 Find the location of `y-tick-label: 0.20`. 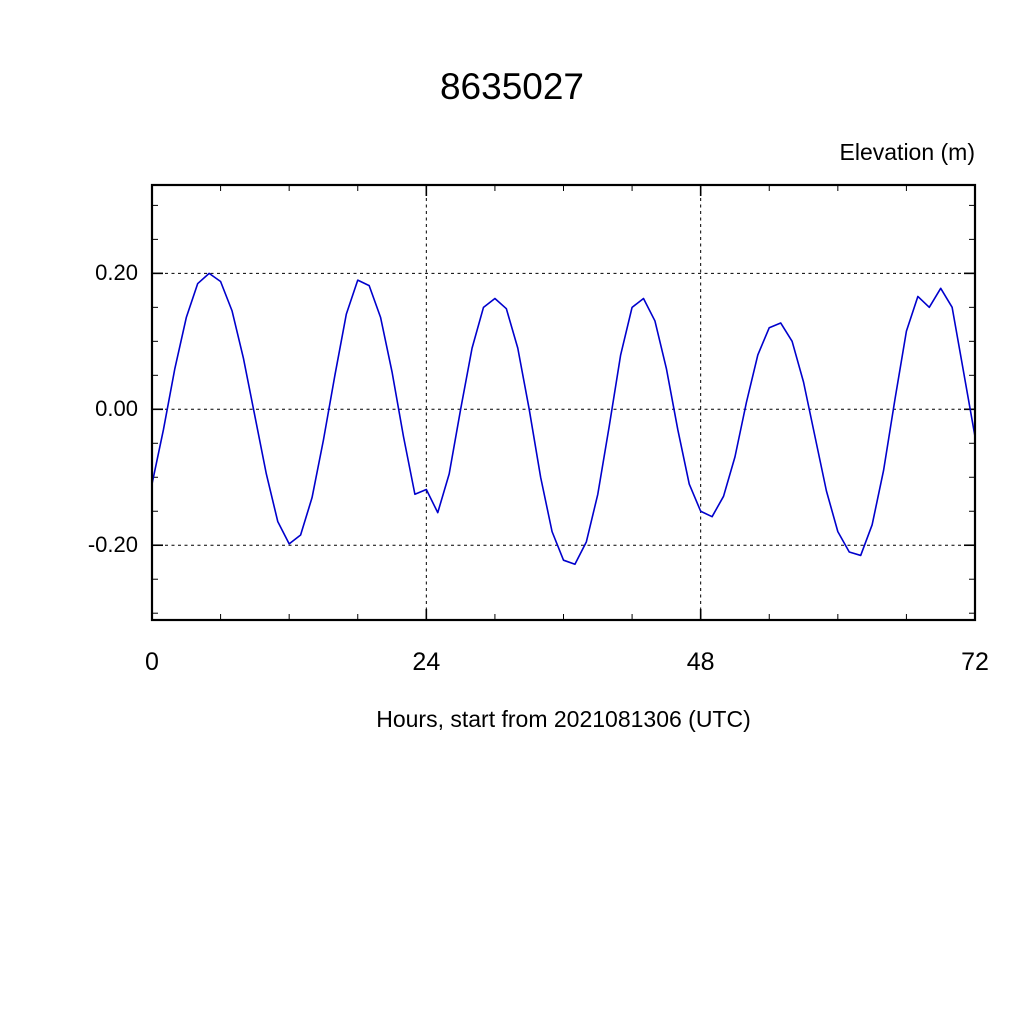

y-tick-label: 0.20 is located at coordinates (116, 273).